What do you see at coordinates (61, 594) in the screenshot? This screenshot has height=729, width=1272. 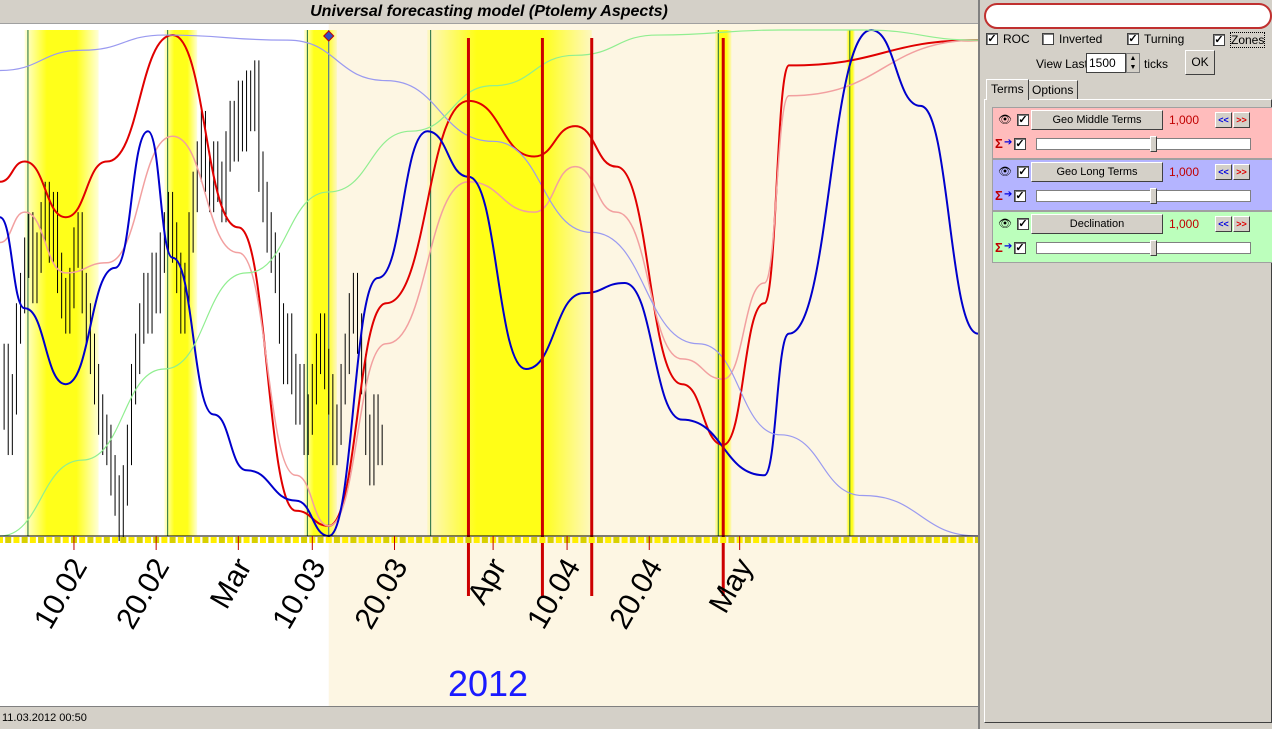 I see `x-tick-label: 10.02` at bounding box center [61, 594].